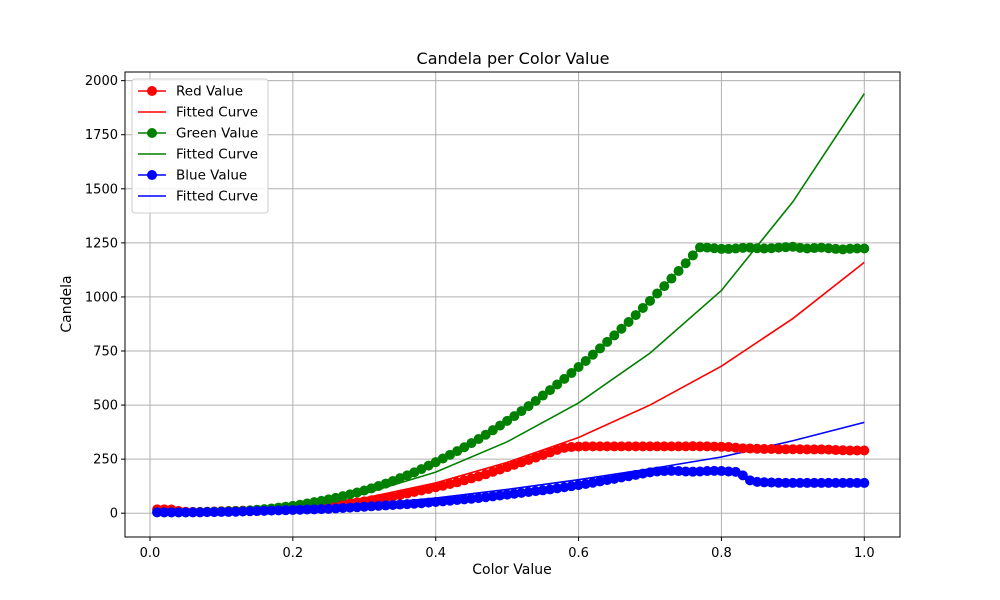 Image resolution: width=1000 pixels, height=600 pixels. Describe the element at coordinates (101, 135) in the screenshot. I see `y-tick-label-7: 1750` at that location.